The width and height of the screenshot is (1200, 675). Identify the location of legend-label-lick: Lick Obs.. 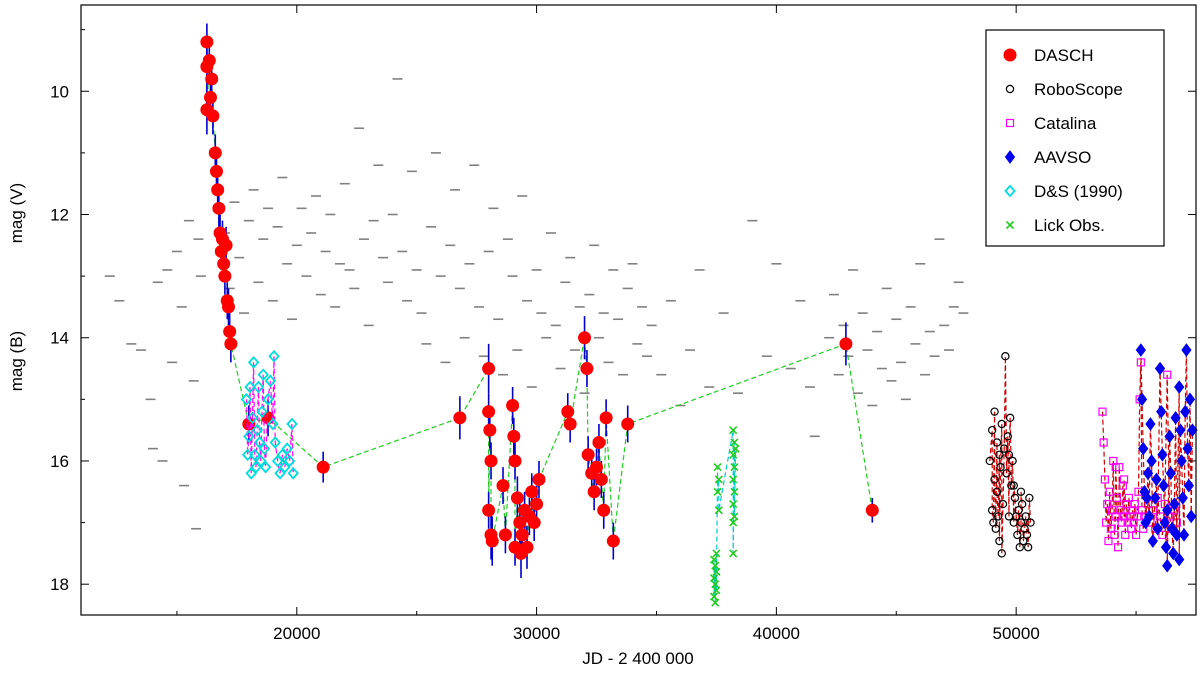
(1069, 225).